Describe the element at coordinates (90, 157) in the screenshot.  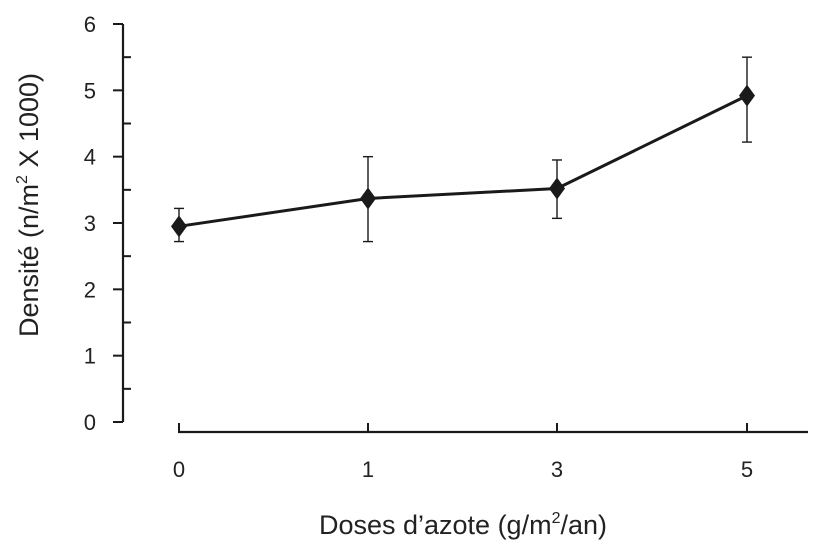
I see `y-tick-label: 4` at that location.